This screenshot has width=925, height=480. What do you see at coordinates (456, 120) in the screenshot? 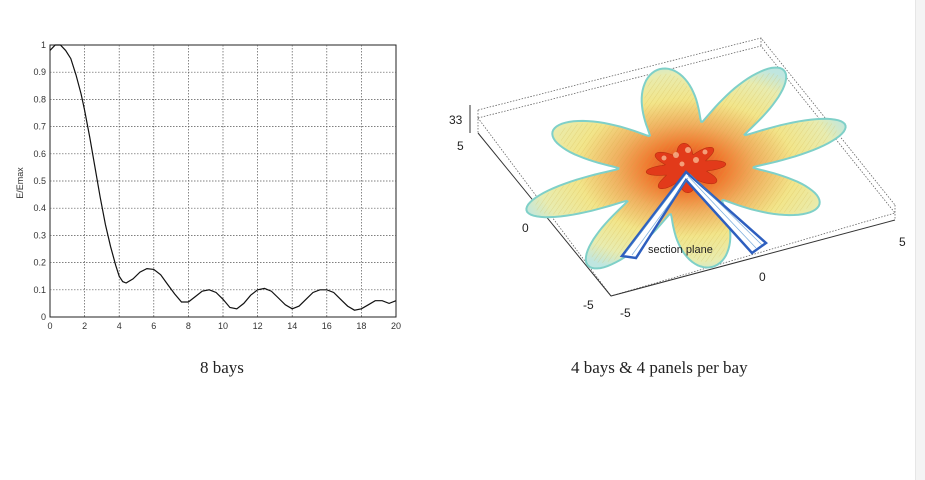
I see `z-tick-overlap: 33` at bounding box center [456, 120].